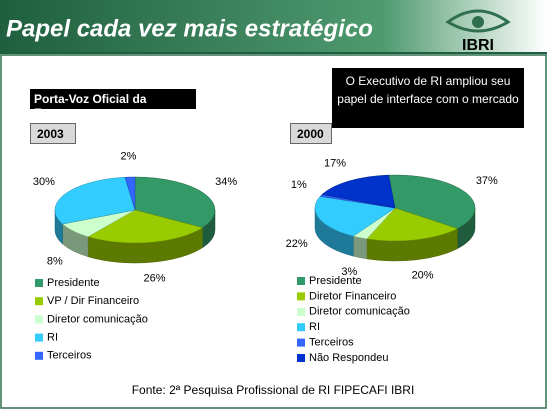  I want to click on header-rule, so click(273, 53).